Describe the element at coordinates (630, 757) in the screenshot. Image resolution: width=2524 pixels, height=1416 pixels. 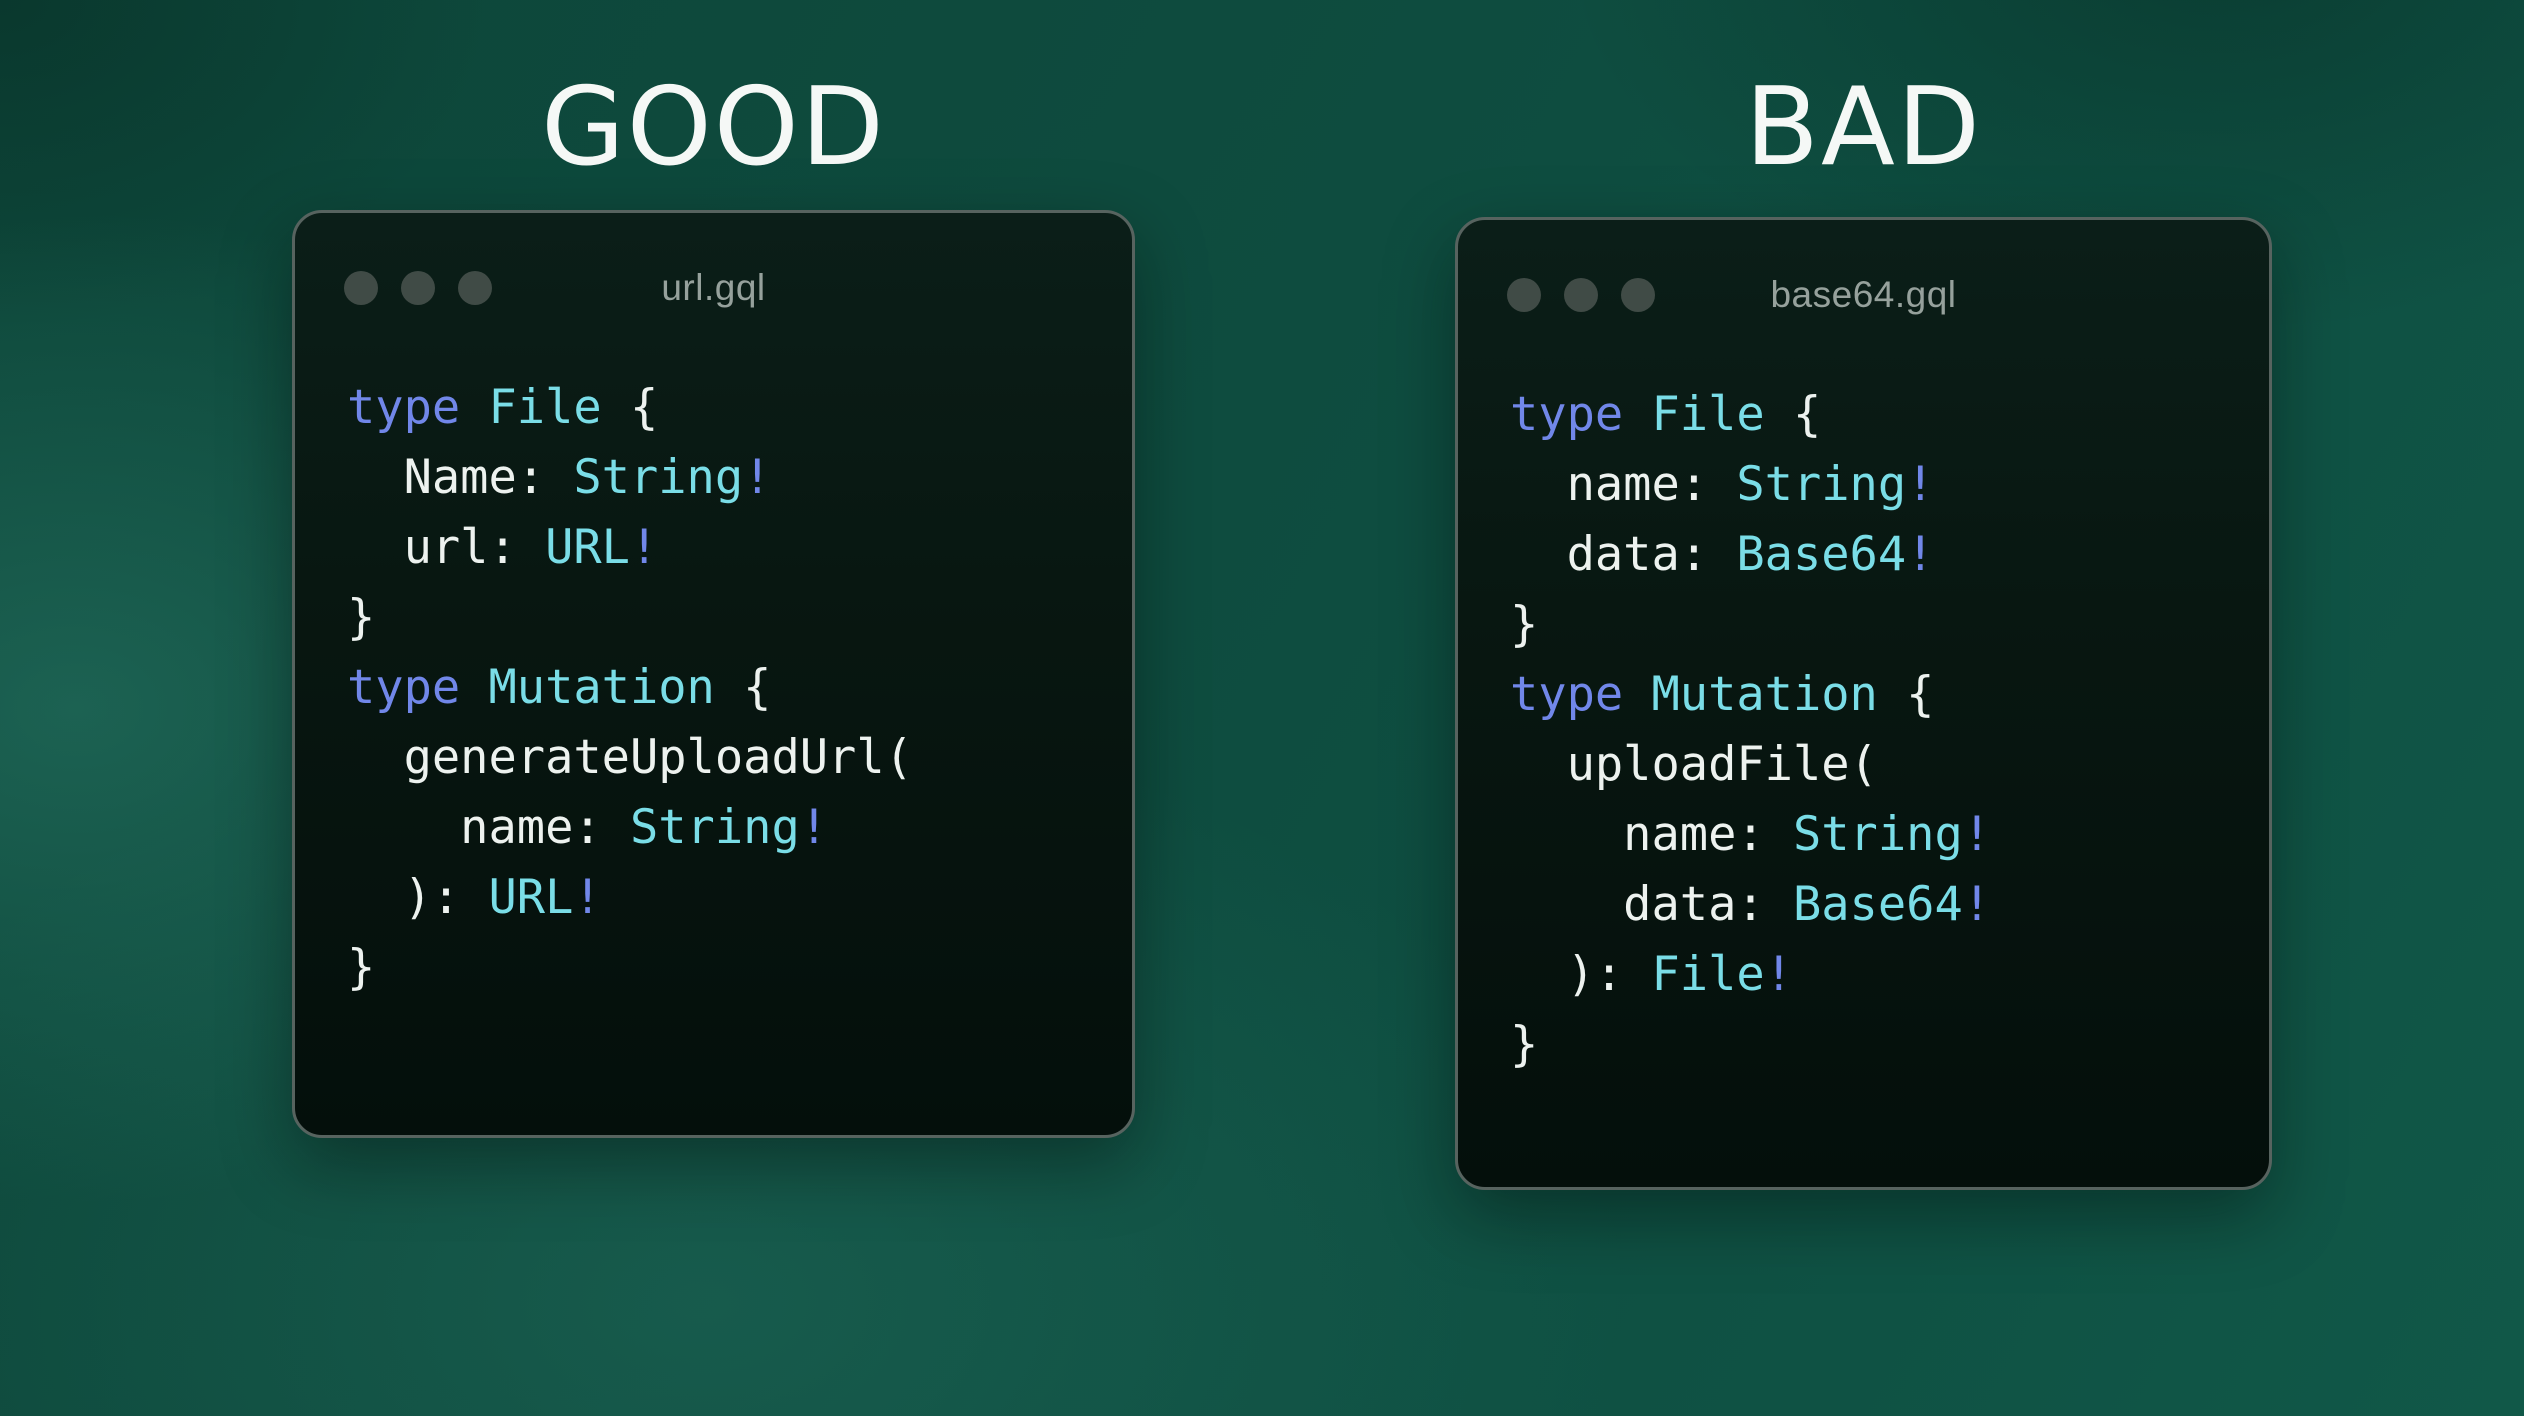
I see `code-line: generateUploadUrl(` at that location.